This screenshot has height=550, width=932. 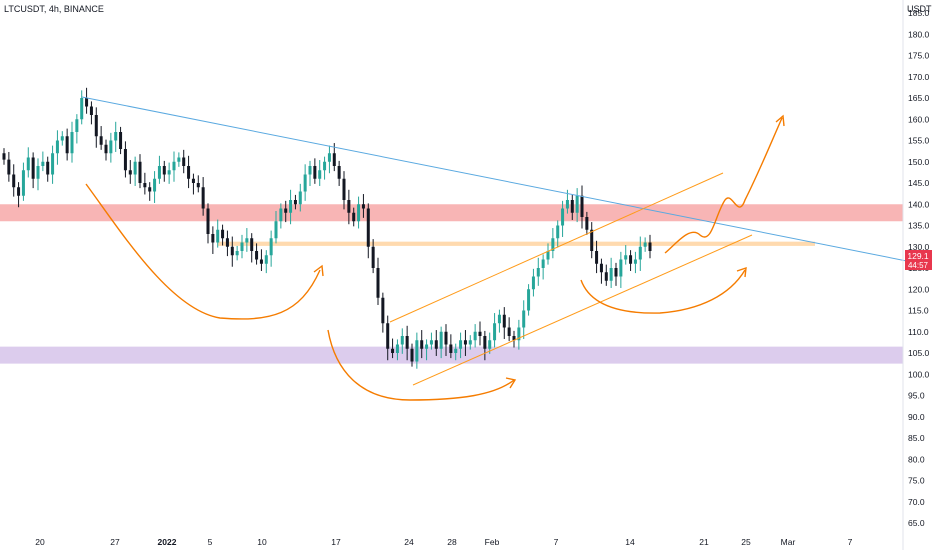 I want to click on time-tick-label: 21, so click(x=704, y=542).